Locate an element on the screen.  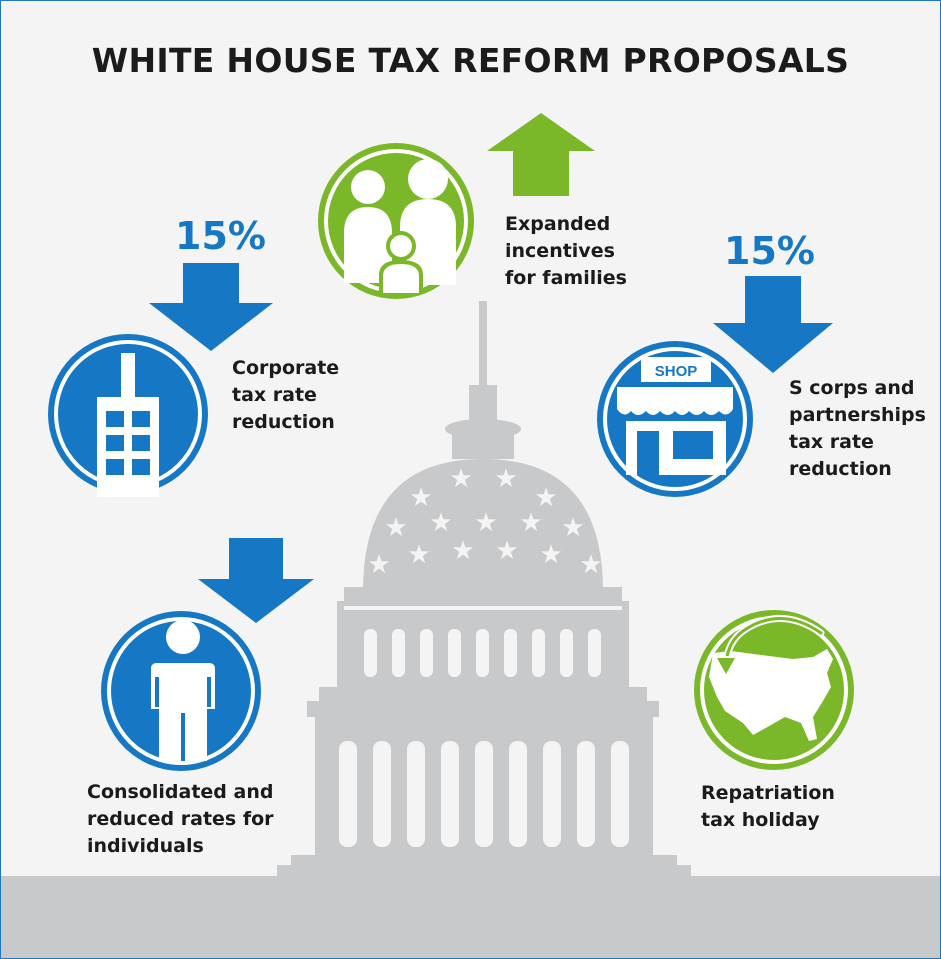
label-line: partnerships is located at coordinates (857, 415).